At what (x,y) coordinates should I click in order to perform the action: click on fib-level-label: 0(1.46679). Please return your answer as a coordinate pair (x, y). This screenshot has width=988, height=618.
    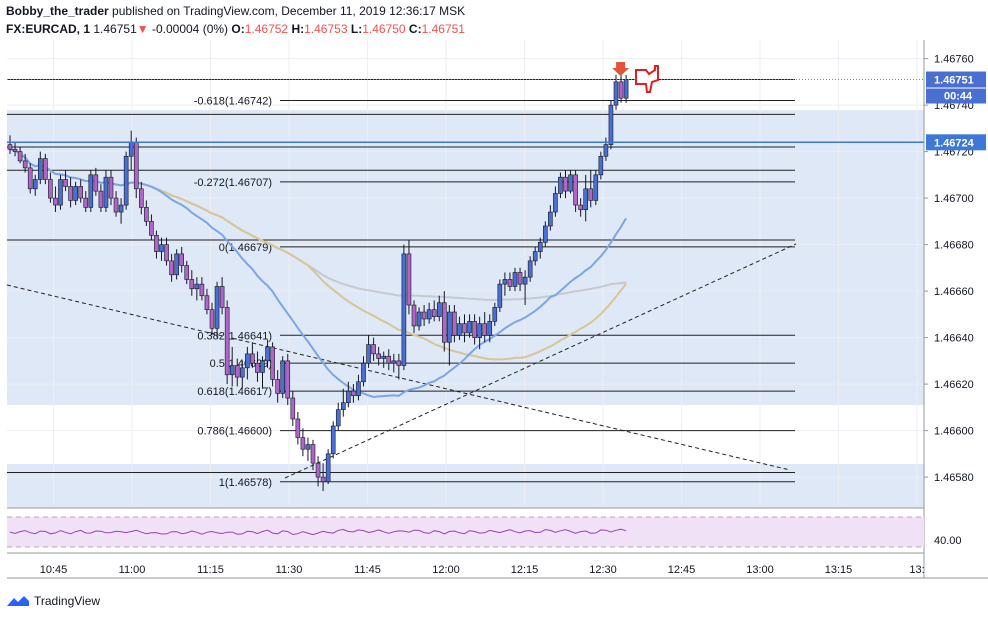
    Looking at the image, I should click on (245, 248).